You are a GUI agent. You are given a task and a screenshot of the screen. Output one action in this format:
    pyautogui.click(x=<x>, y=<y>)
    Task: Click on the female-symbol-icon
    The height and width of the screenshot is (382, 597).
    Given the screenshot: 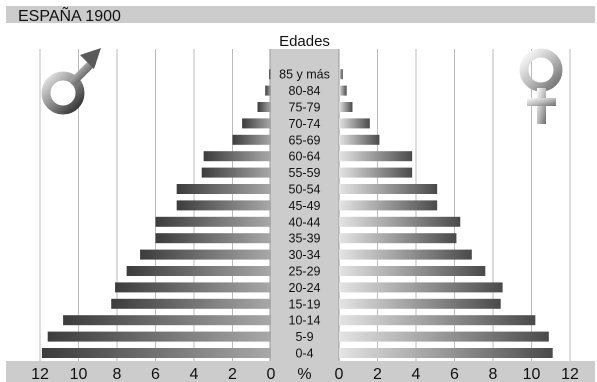 What is the action you would take?
    pyautogui.click(x=541, y=86)
    